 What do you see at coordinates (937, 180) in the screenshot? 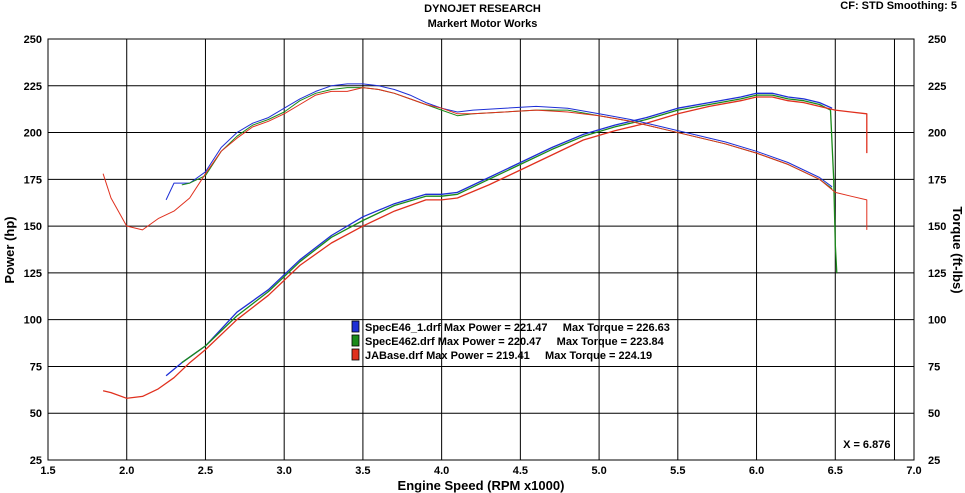
I see `y2-tick-label: 175` at bounding box center [937, 180].